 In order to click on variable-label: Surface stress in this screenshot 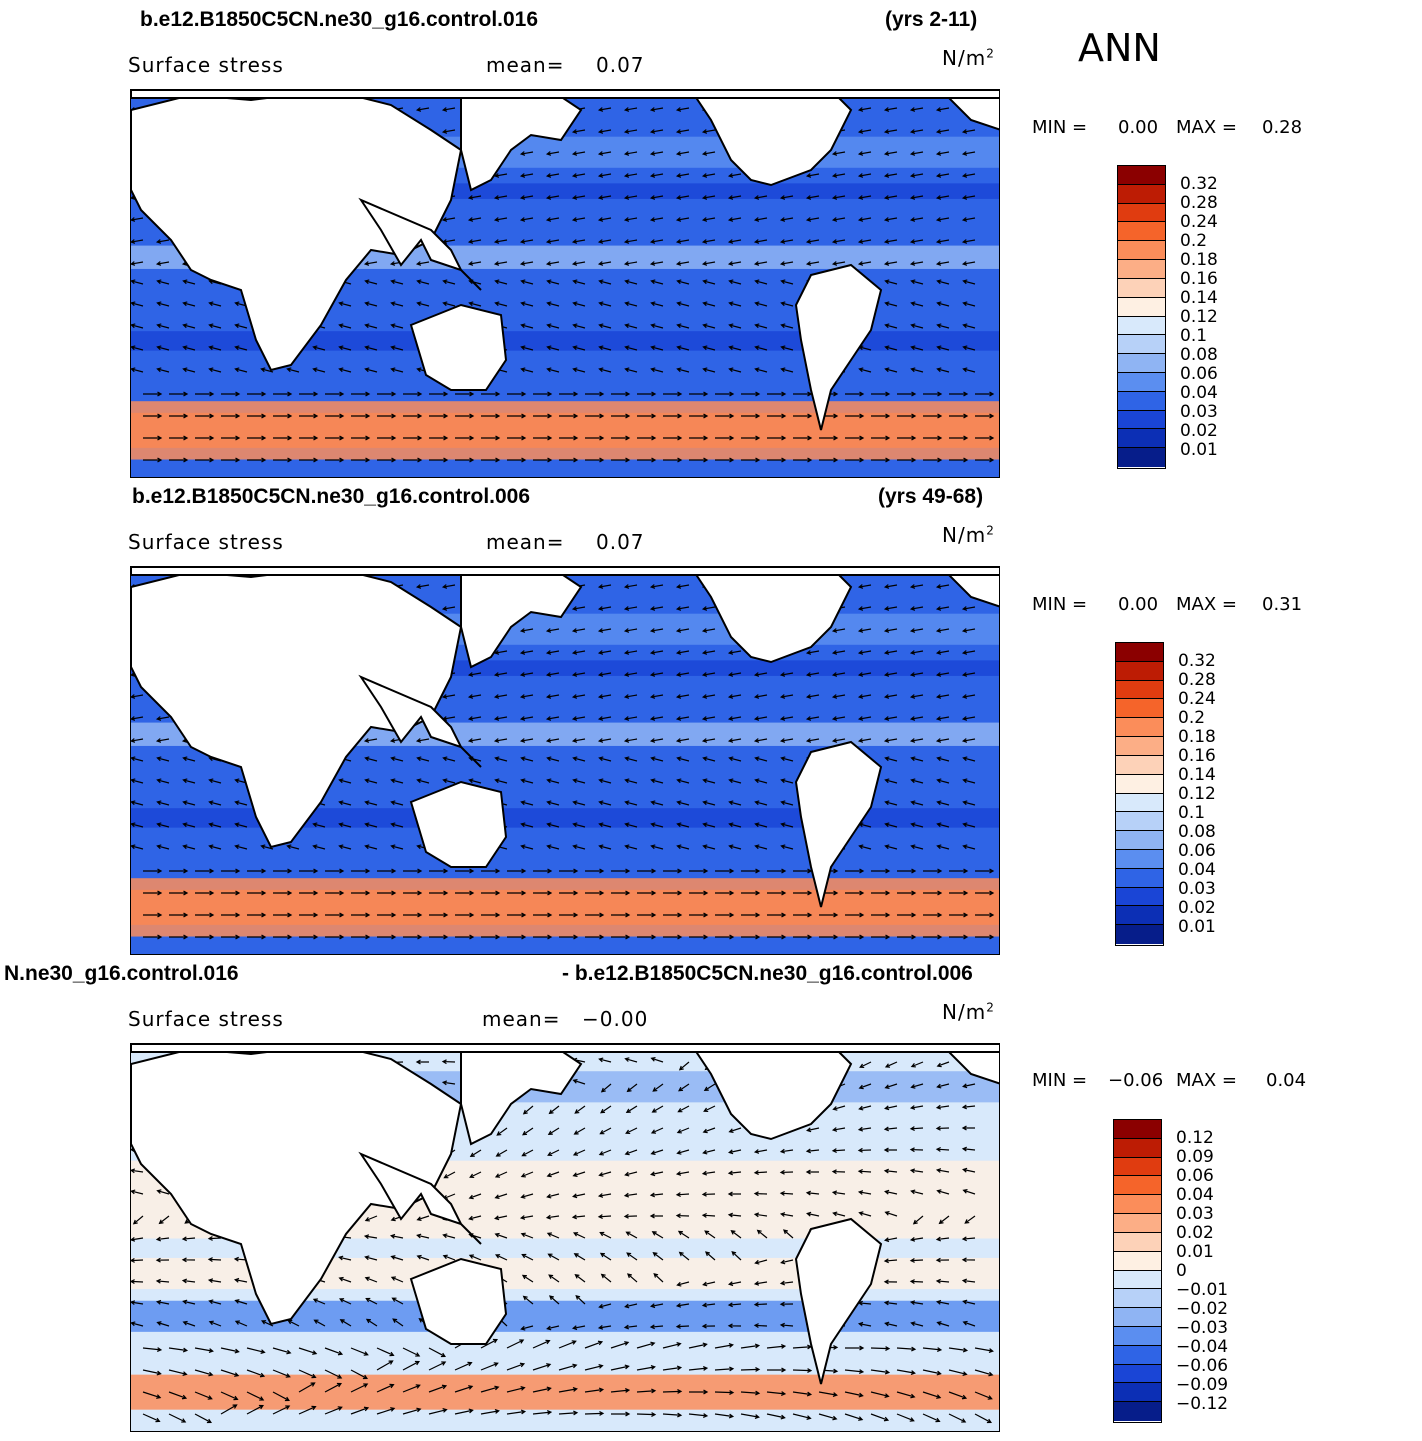, I will do `click(206, 65)`.